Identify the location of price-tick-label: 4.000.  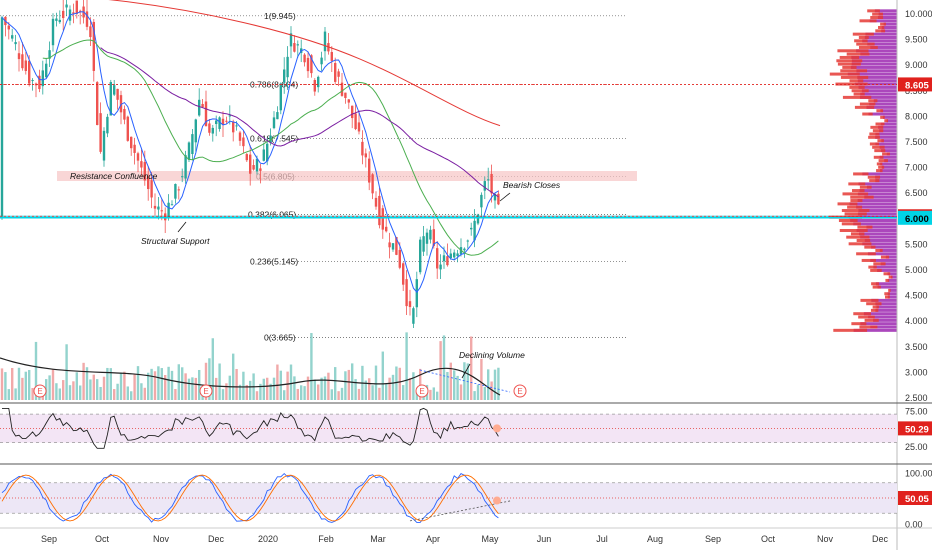
(916, 321).